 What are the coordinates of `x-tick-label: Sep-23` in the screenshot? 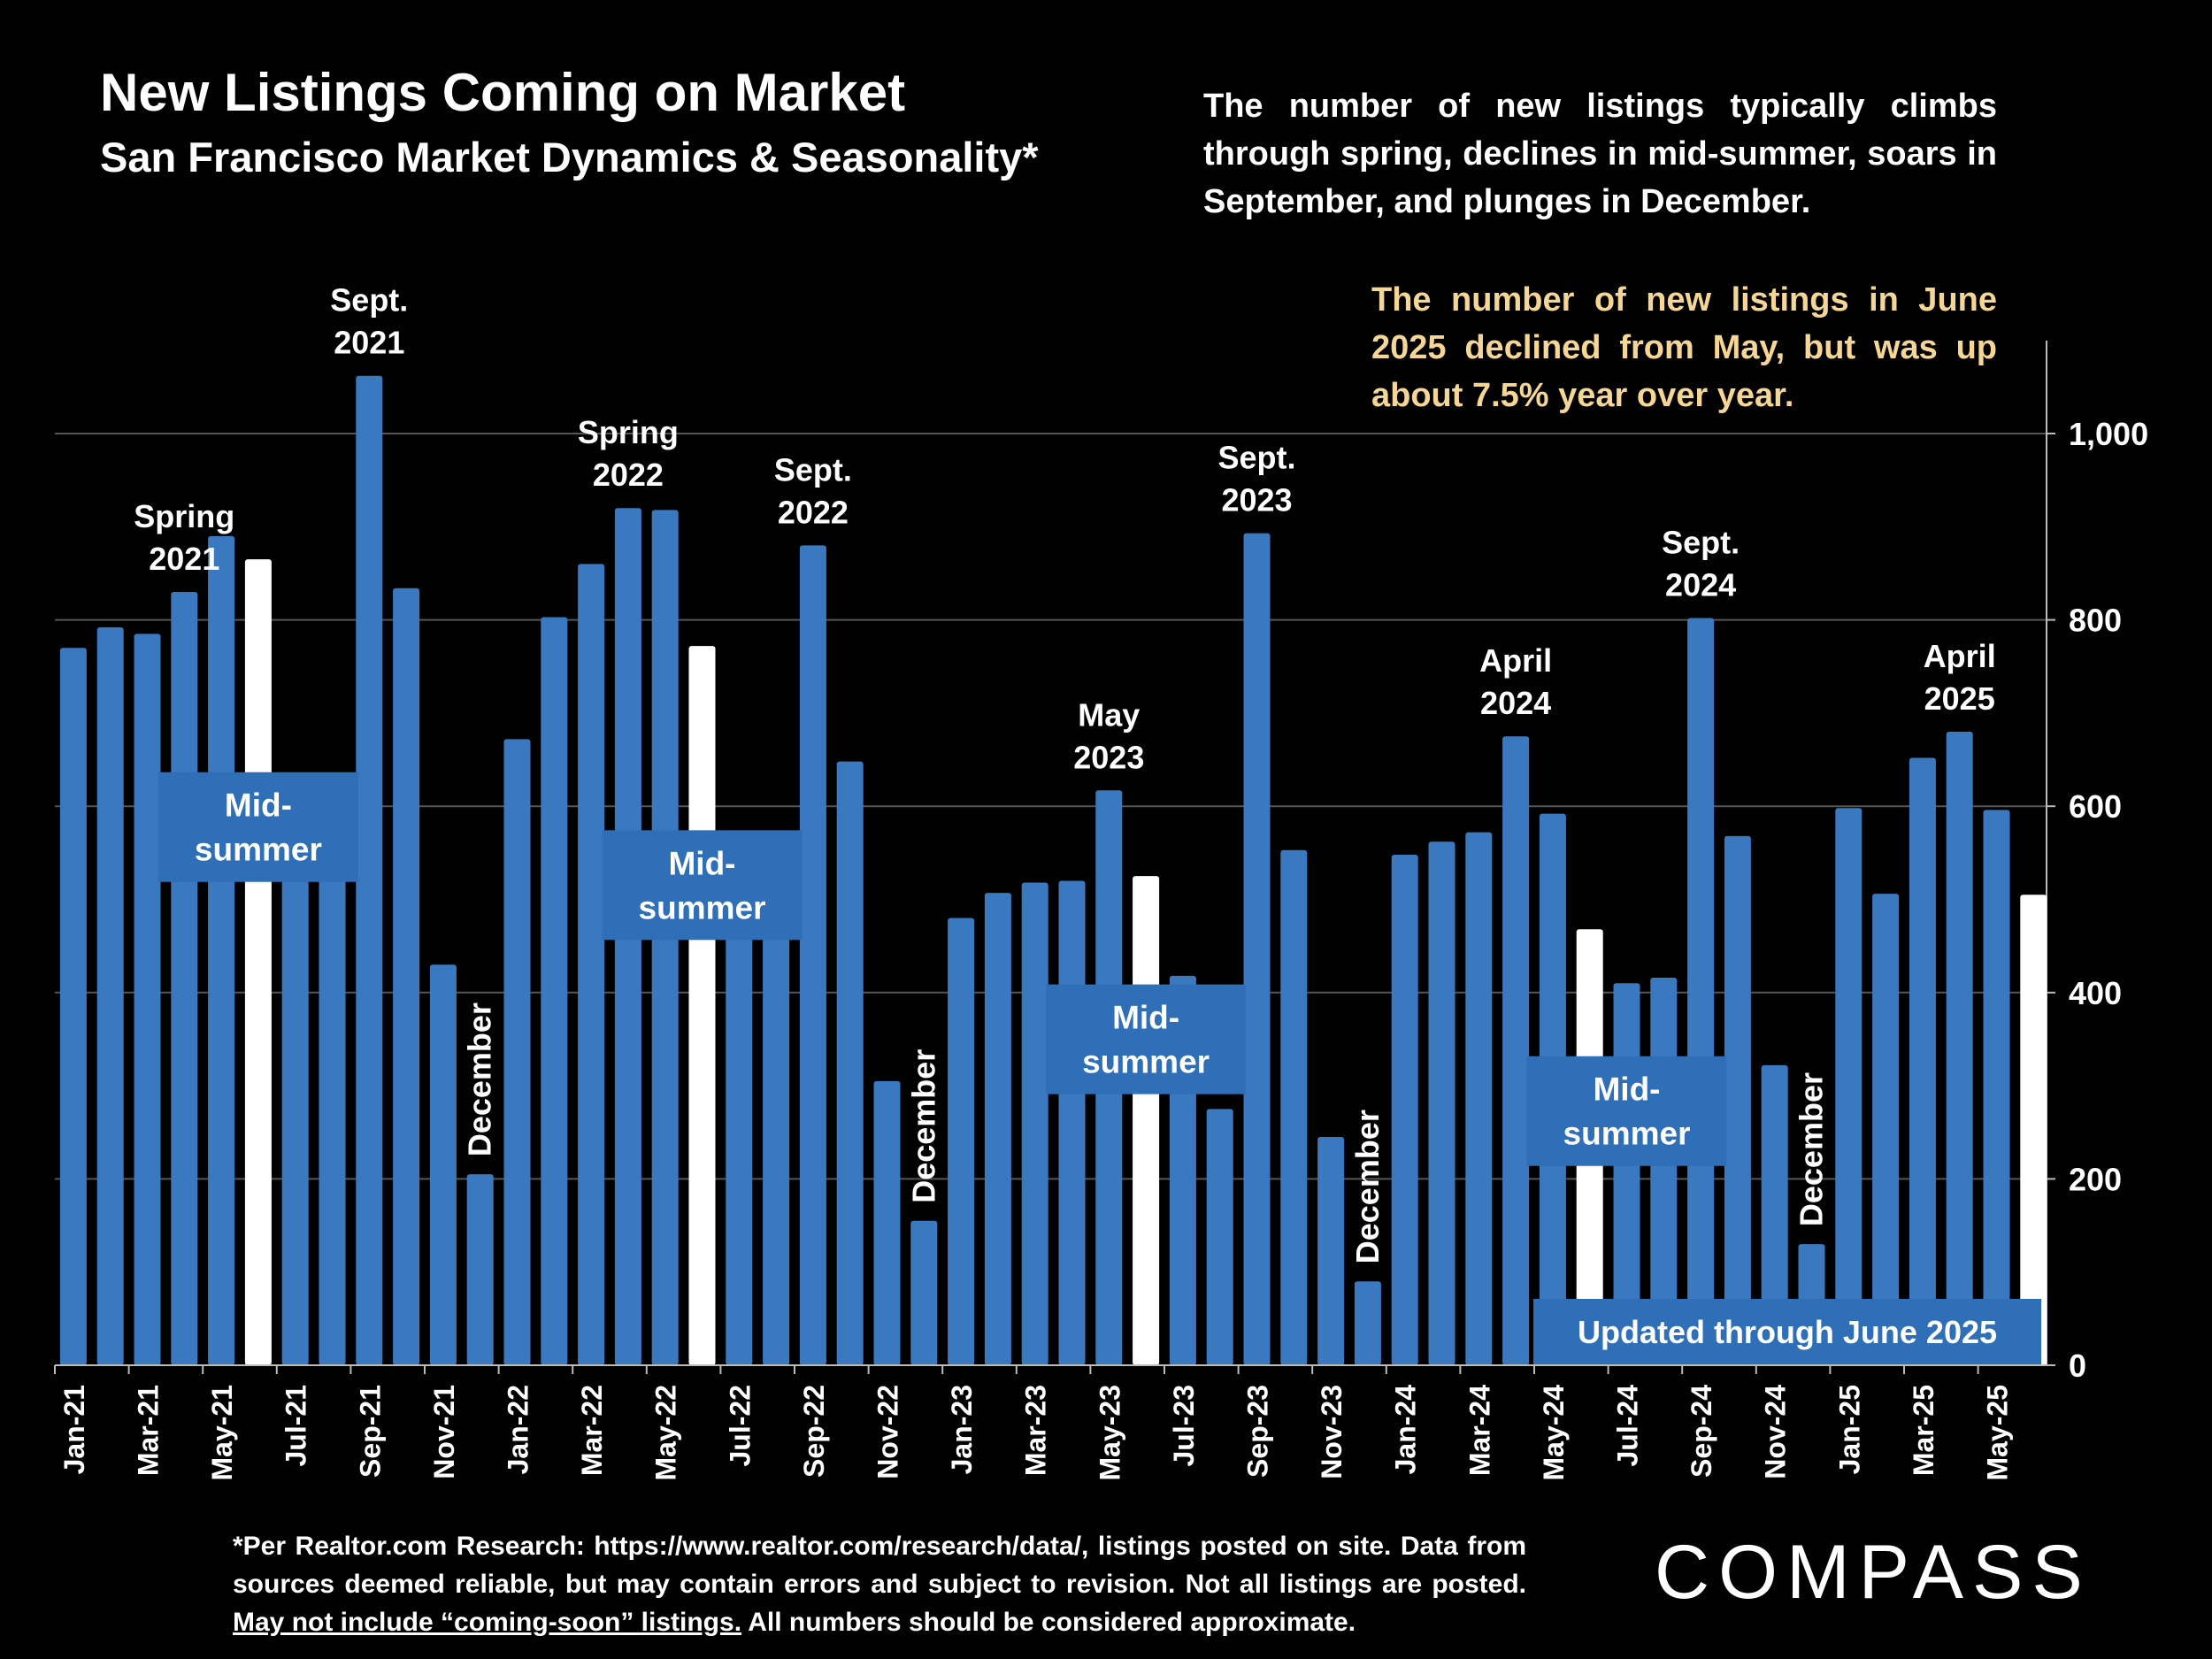 It's located at (1258, 1432).